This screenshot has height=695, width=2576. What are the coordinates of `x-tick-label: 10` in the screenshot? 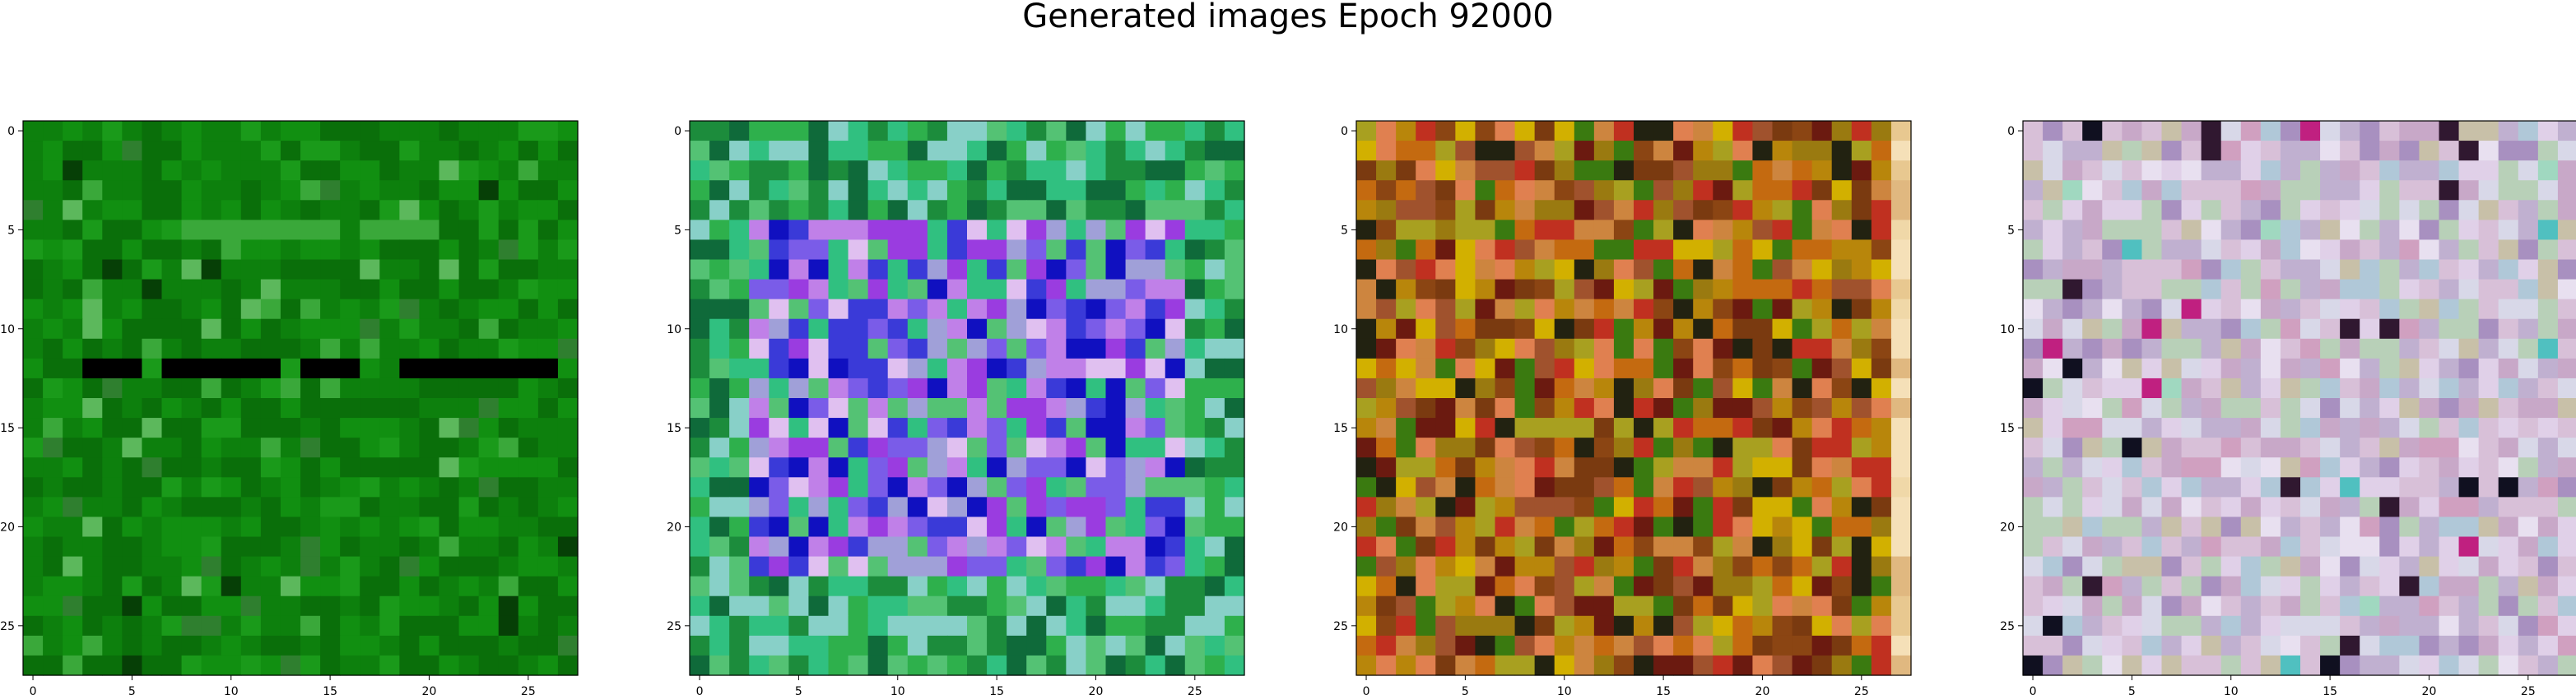 It's located at (1564, 690).